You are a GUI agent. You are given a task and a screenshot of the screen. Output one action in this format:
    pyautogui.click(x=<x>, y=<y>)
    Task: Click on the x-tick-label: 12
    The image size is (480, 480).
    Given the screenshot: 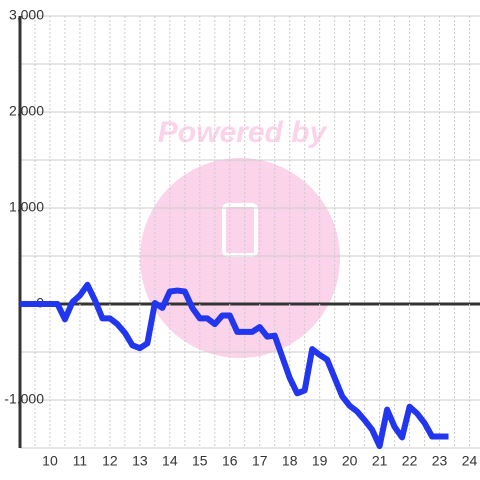 What is the action you would take?
    pyautogui.click(x=110, y=461)
    